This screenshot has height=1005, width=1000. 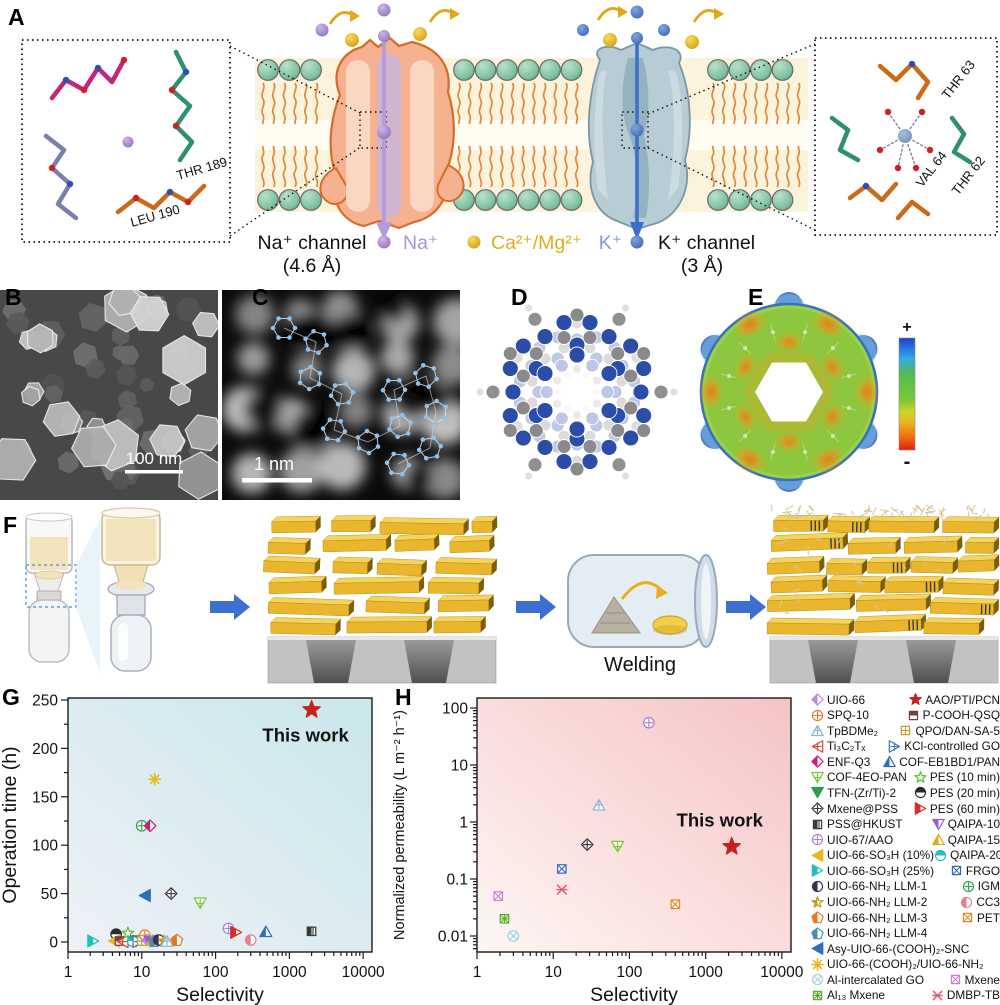 I want to click on ca-mg-ion-label: Ca²⁺/Mg²⁺, so click(x=536, y=243).